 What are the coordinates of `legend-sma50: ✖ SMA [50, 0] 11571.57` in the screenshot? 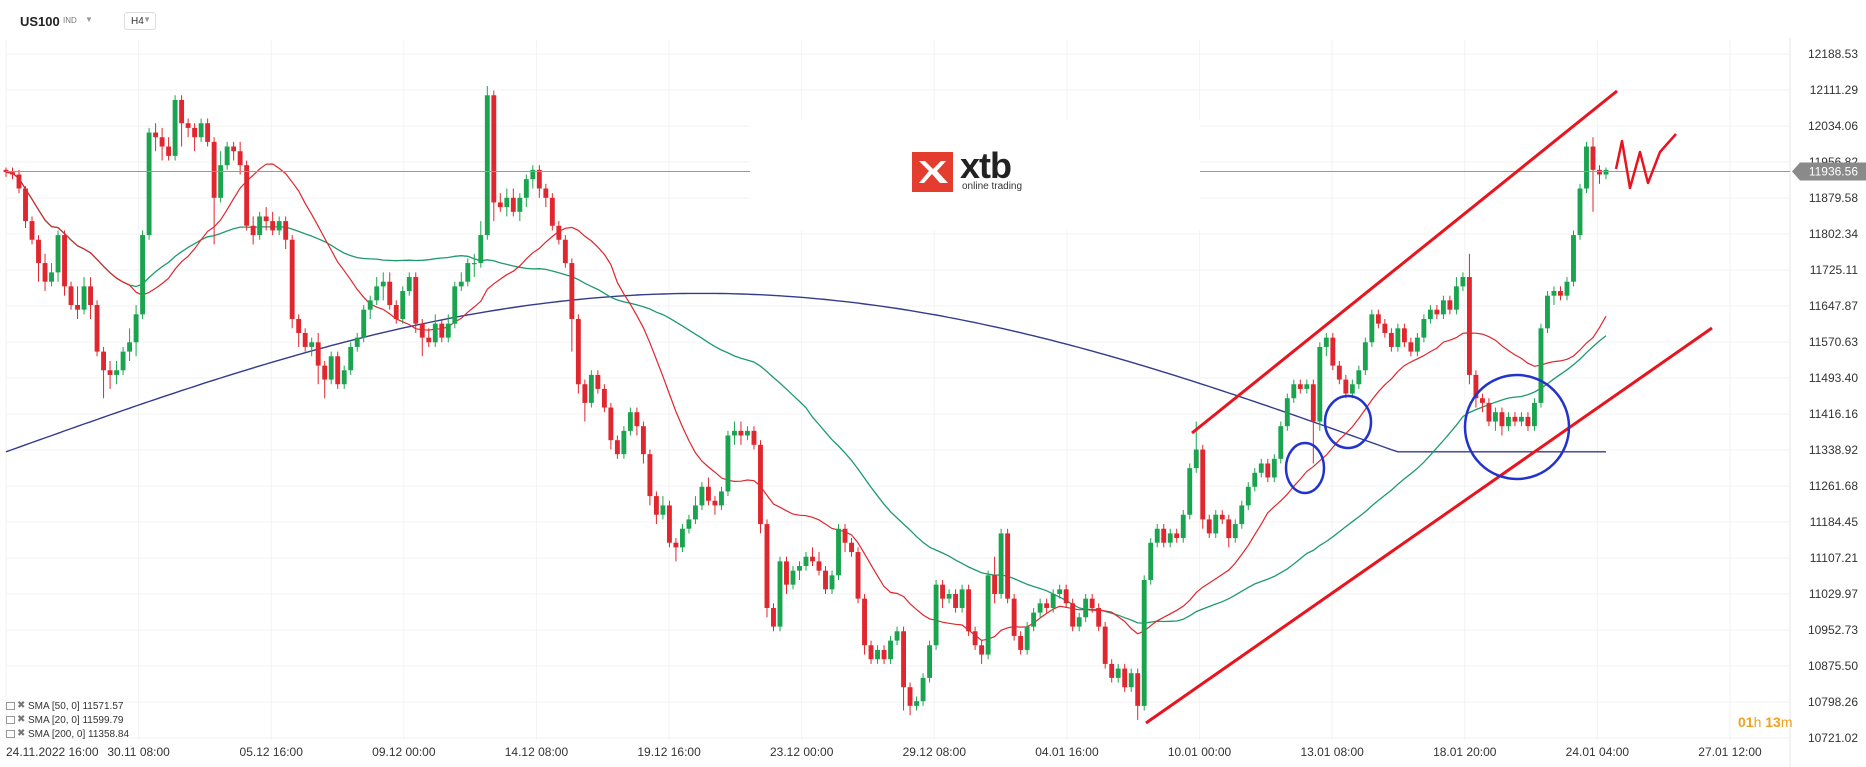 It's located at (67, 707).